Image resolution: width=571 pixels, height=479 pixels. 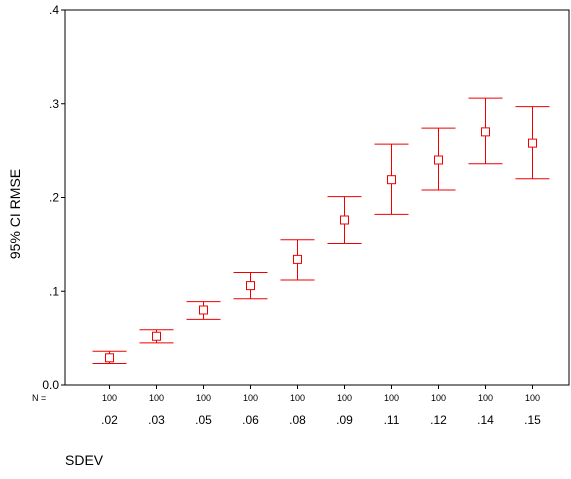 I want to click on y-tick-label: .1, so click(x=54, y=291).